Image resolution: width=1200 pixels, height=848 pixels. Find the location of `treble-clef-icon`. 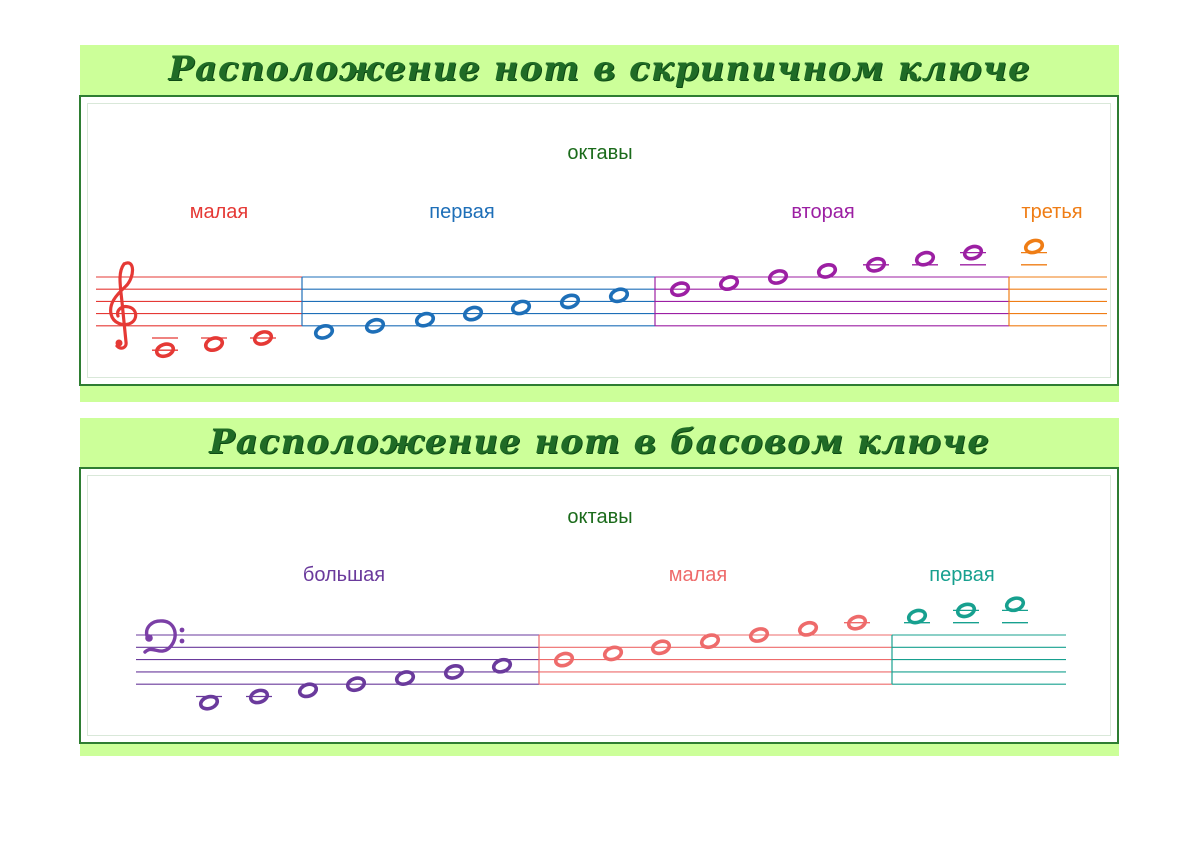

treble-clef-icon is located at coordinates (123, 305).